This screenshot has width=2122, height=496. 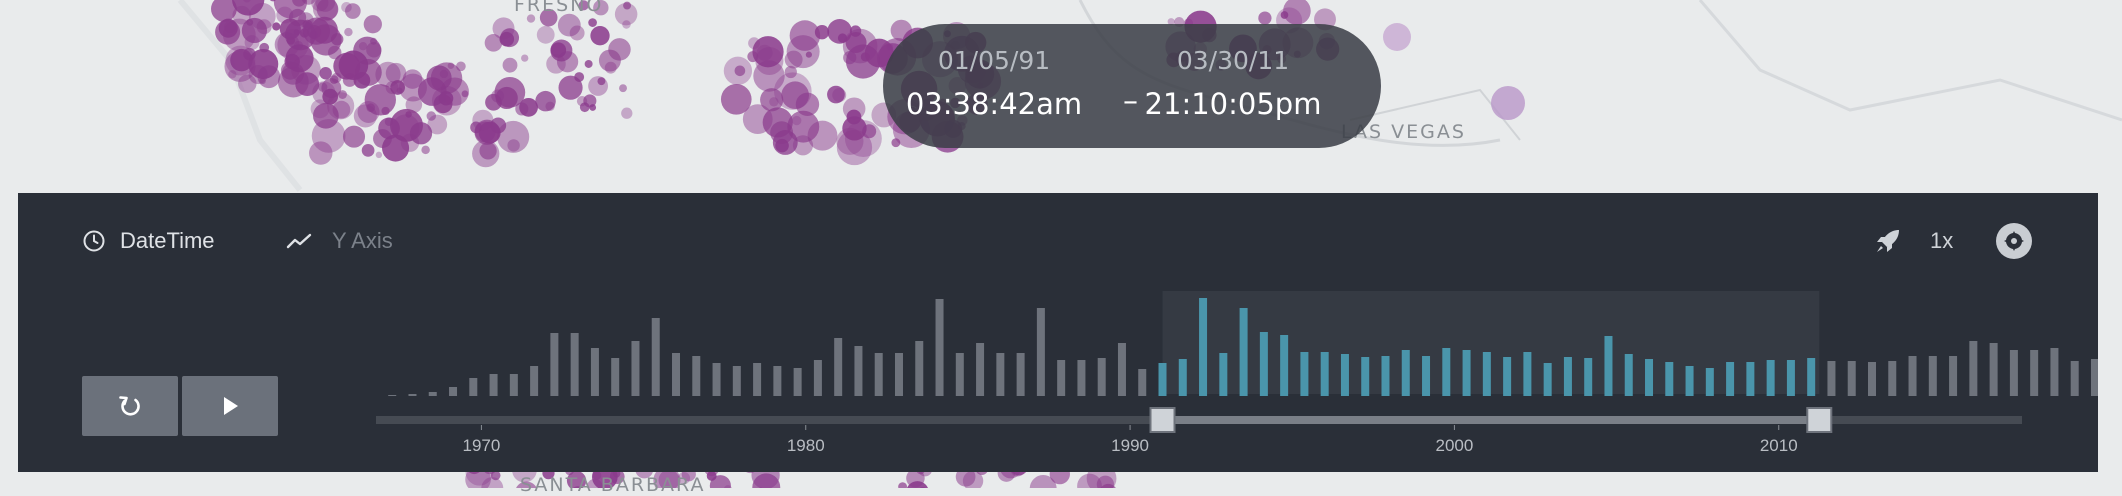 I want to click on reset-icon, so click(x=130, y=406).